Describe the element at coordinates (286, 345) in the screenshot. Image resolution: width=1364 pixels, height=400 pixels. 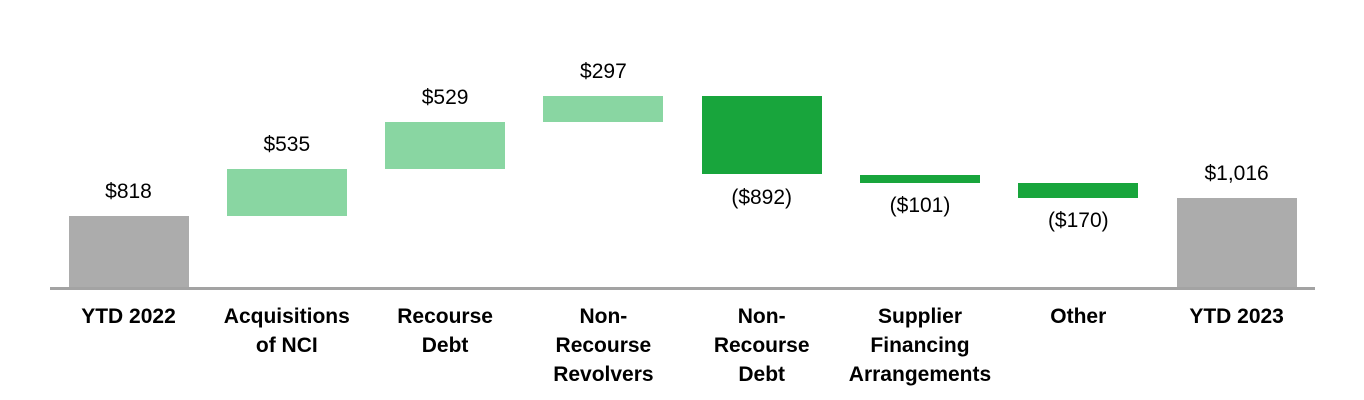
I see `category-label-line: of NCI` at that location.